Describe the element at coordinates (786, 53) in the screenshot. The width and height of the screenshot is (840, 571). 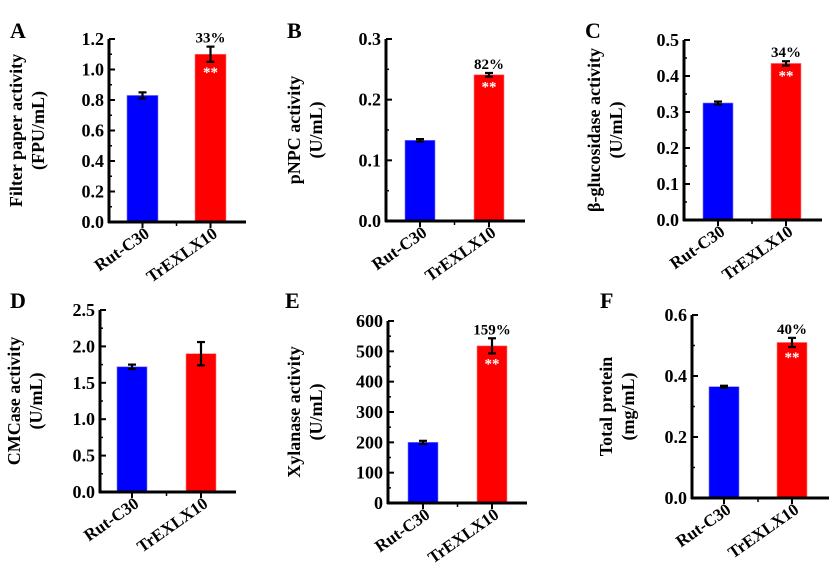
I see `percent-increase-label: 34%` at that location.